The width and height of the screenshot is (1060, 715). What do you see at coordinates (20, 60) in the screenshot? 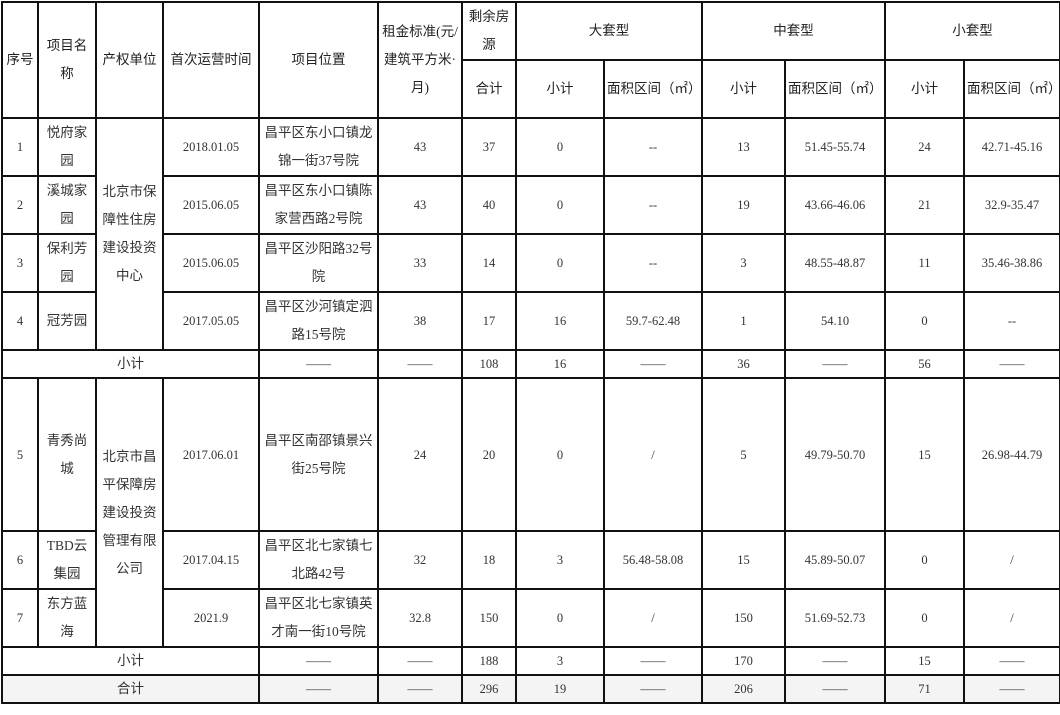
I see `header-seq: 序号` at bounding box center [20, 60].